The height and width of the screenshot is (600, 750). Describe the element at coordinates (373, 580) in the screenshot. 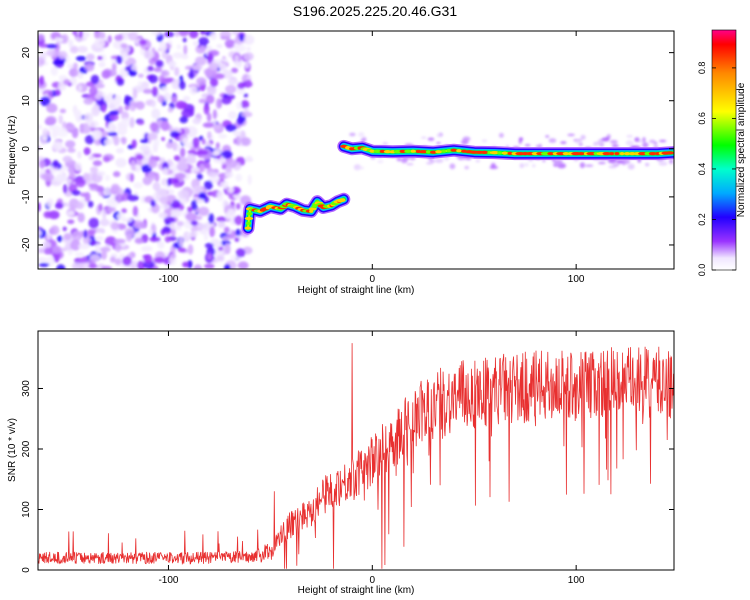

I see `snr-x-tick-label: 0` at that location.